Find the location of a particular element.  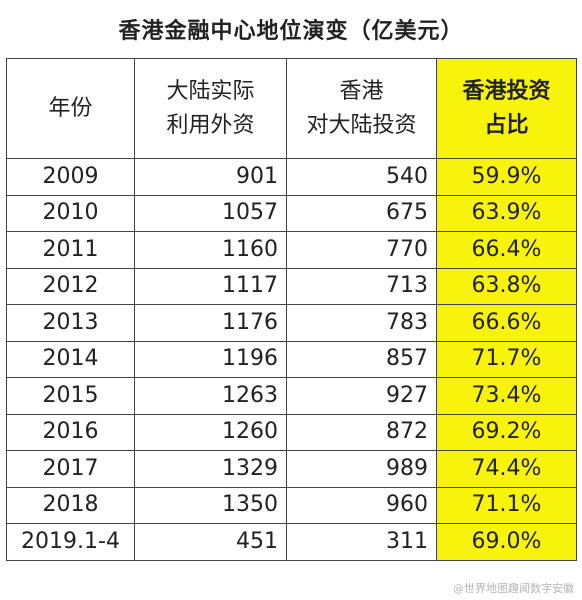

cell-hk-share: 71.7% is located at coordinates (506, 359).